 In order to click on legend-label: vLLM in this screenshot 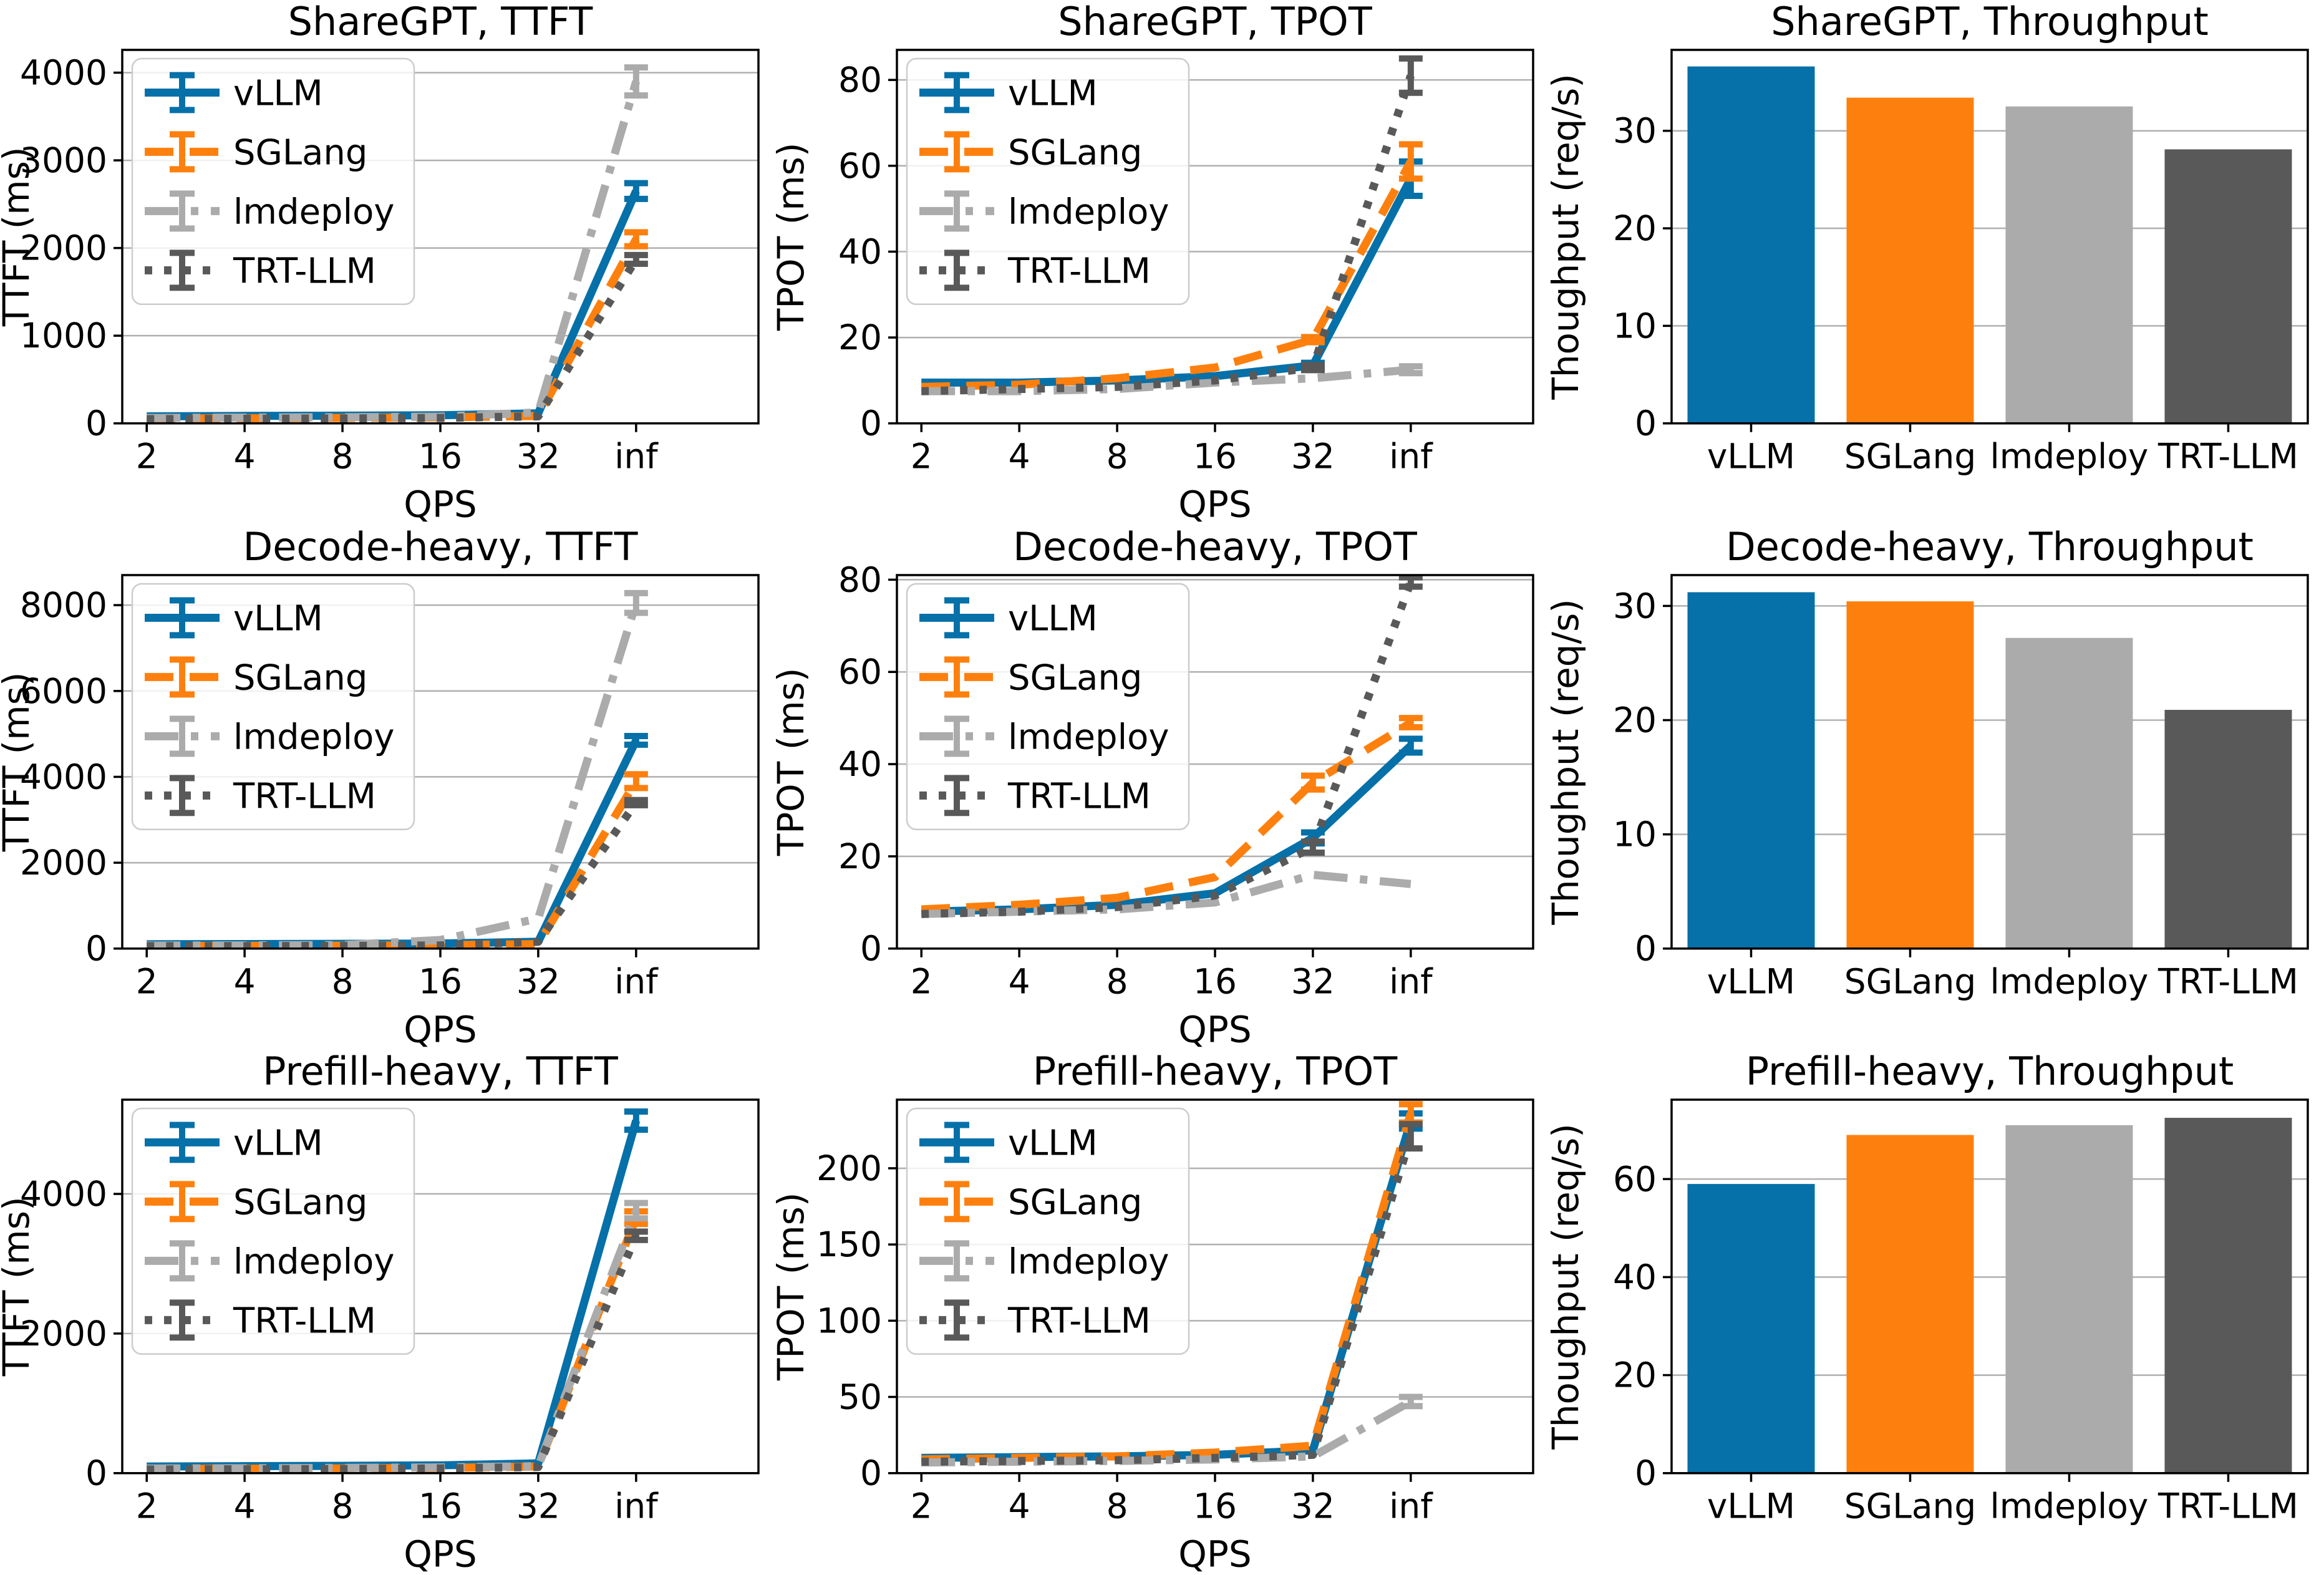, I will do `click(1053, 93)`.